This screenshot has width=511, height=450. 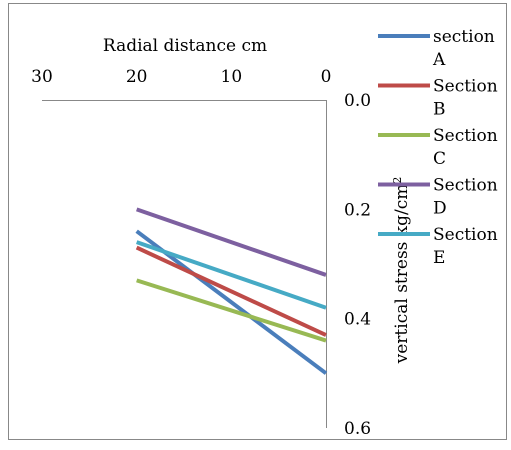 I want to click on legend-label: D, so click(x=440, y=209).